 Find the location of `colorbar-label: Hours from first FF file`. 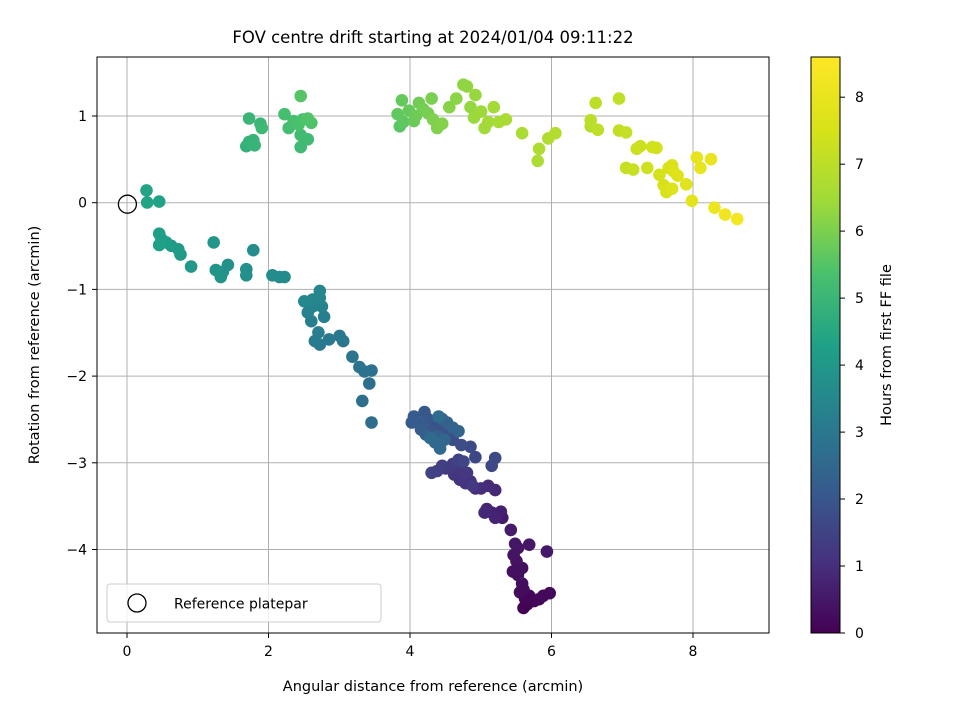

colorbar-label: Hours from first FF file is located at coordinates (887, 345).